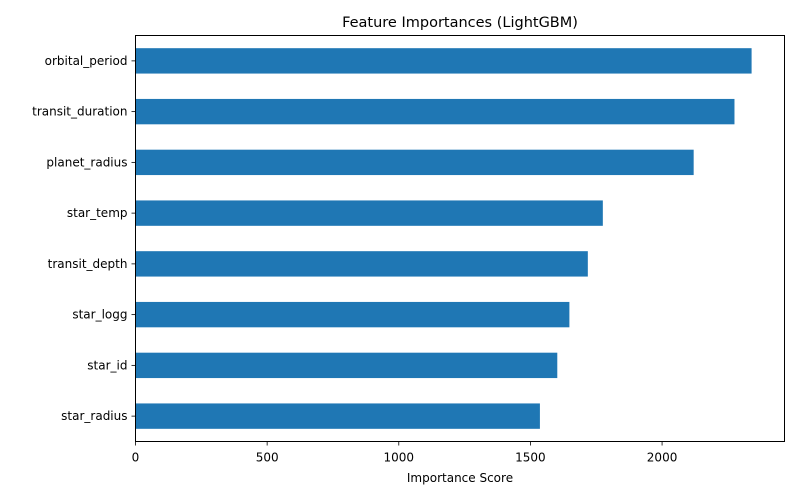 The image size is (800, 500). Describe the element at coordinates (361, 264) in the screenshot. I see `bar-transit_depth` at that location.